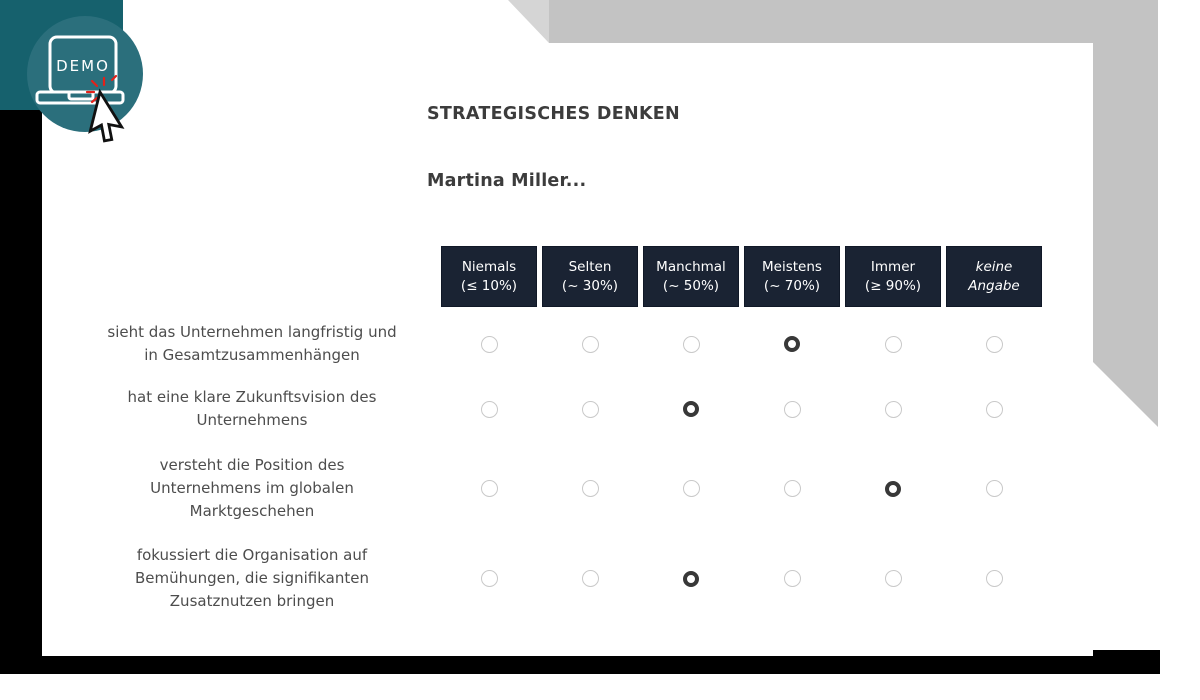 Image resolution: width=1200 pixels, height=700 pixels. Describe the element at coordinates (691, 276) in the screenshot. I see `column-header-2: Manchmal (~ 50%)` at that location.